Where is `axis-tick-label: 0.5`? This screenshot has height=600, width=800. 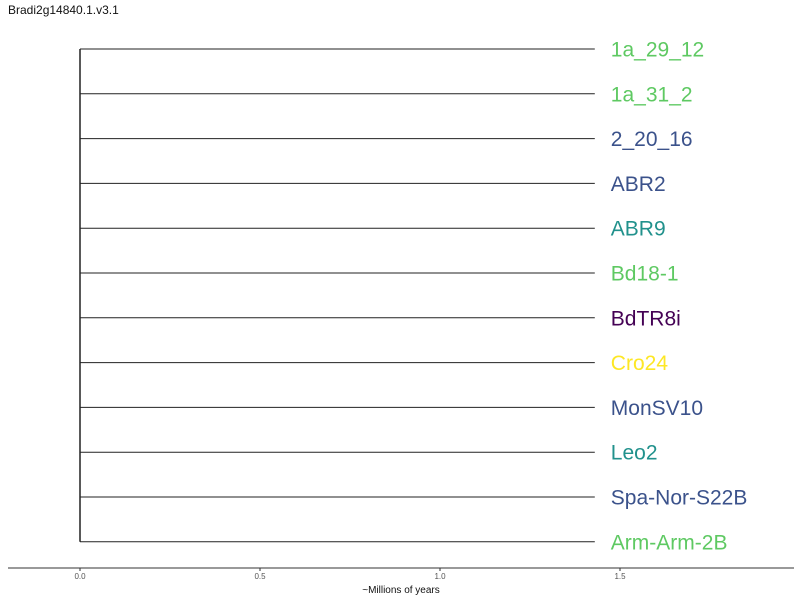
axis-tick-label: 0.5 is located at coordinates (260, 576).